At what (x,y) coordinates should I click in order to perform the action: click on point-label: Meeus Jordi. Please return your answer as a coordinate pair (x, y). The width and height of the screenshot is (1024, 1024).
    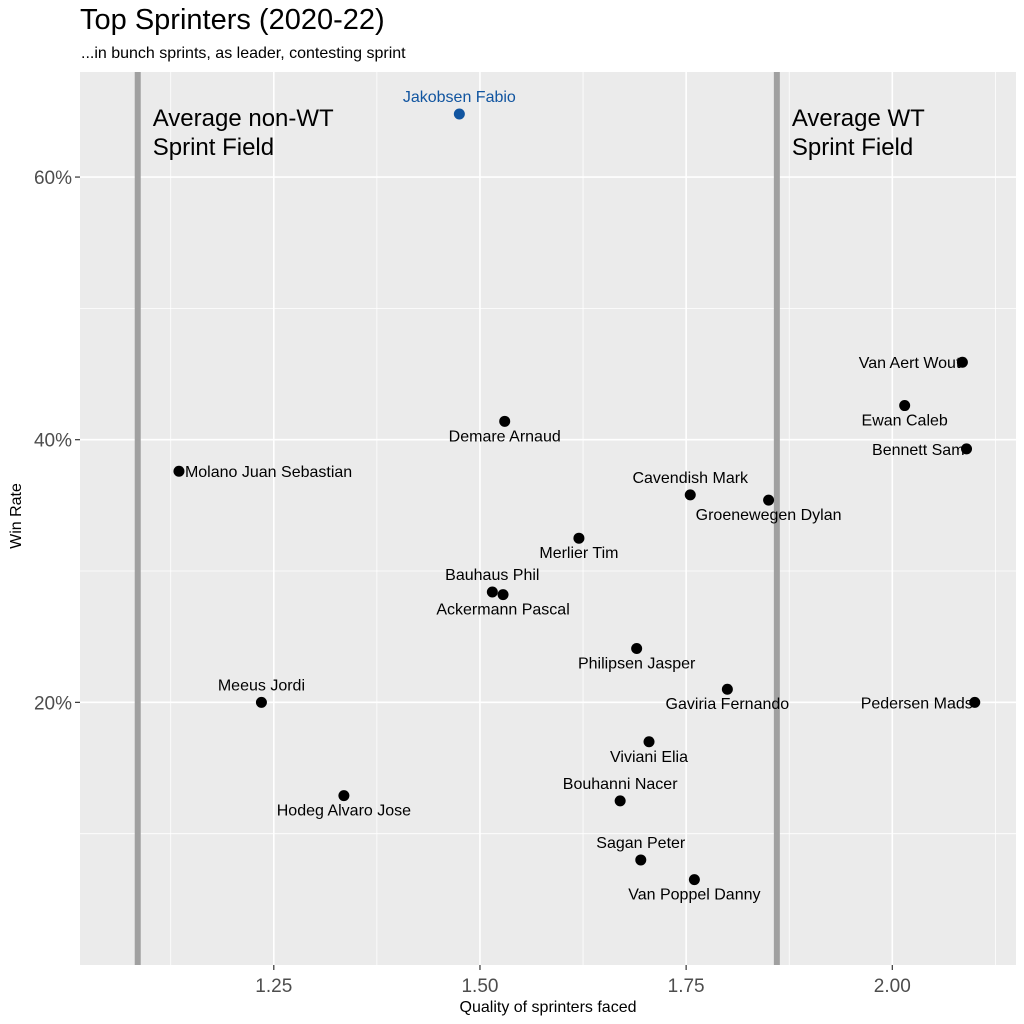
    Looking at the image, I should click on (261, 685).